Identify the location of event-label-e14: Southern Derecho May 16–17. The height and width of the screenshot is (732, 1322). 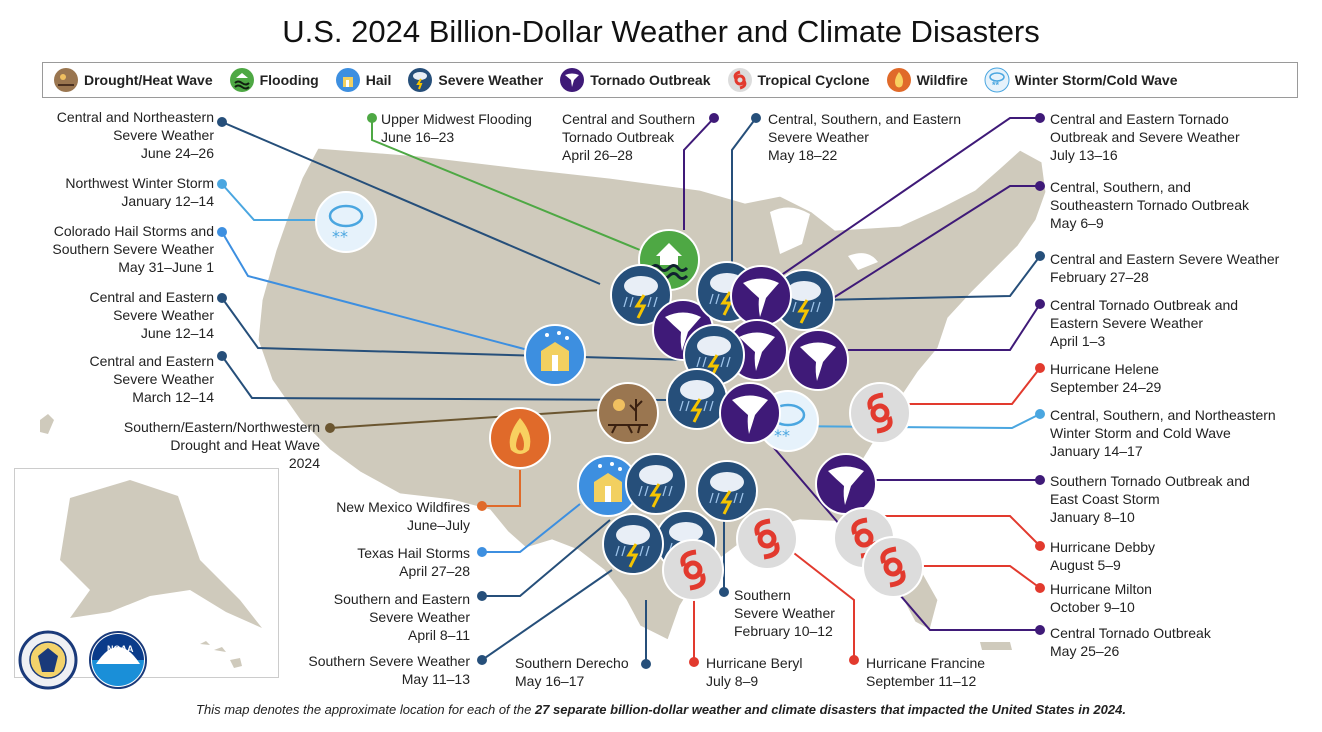
(572, 672).